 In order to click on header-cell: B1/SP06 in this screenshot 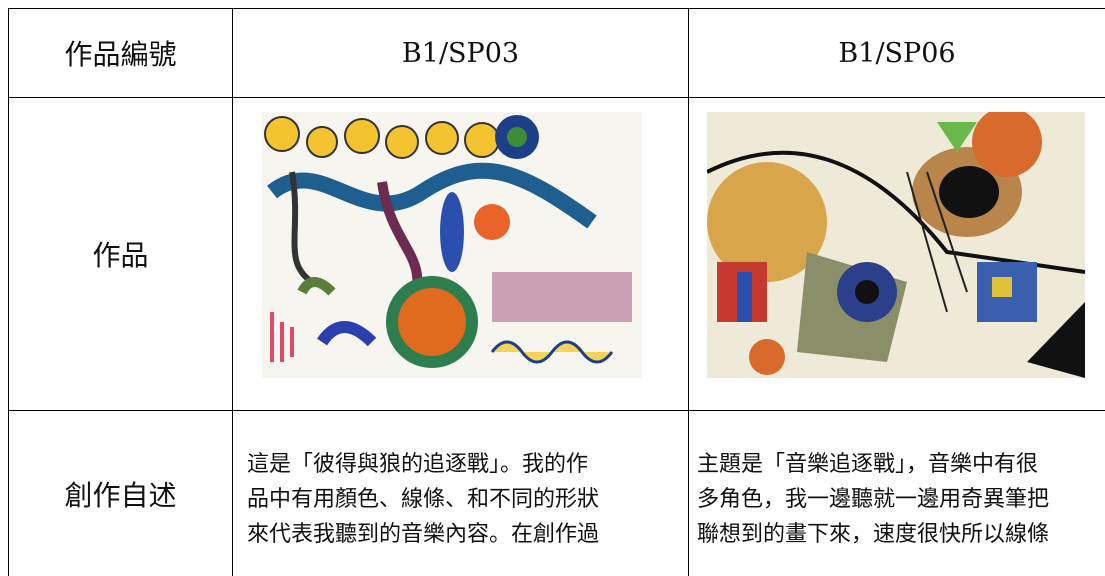, I will do `click(897, 53)`.